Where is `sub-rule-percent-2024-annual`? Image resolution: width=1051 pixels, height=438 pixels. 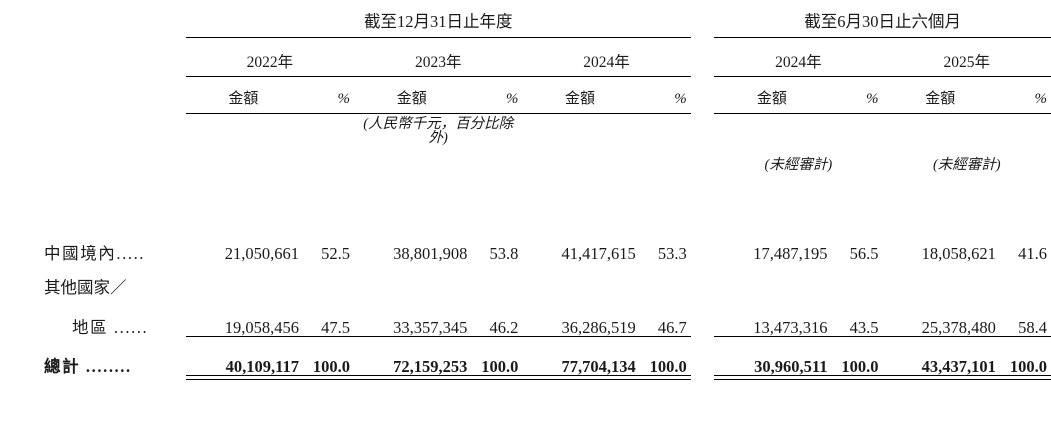 sub-rule-percent-2024-annual is located at coordinates (664, 113).